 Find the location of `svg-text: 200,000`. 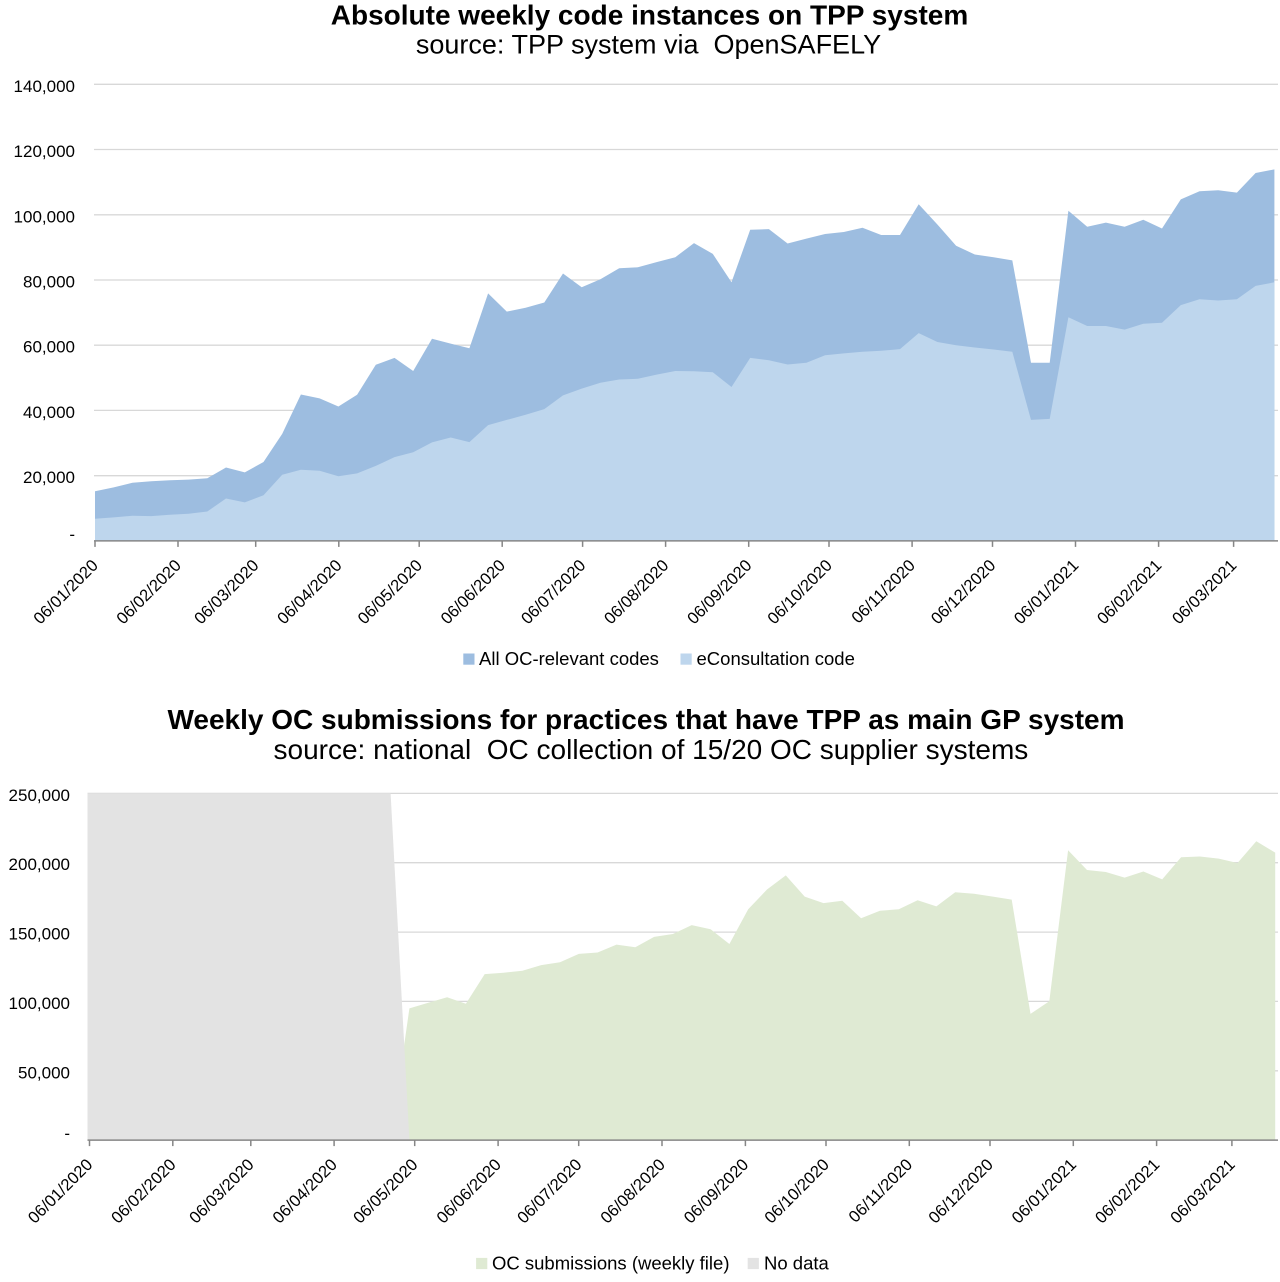

svg-text: 200,000 is located at coordinates (39, 864).